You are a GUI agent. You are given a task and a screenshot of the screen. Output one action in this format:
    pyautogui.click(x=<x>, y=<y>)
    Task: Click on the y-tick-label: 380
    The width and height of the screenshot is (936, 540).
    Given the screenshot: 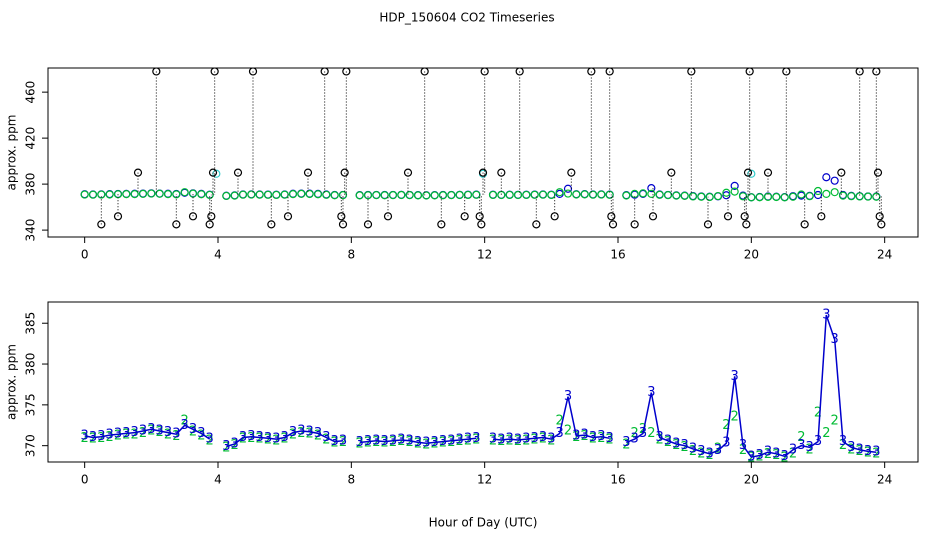 What is the action you would take?
    pyautogui.click(x=31, y=184)
    